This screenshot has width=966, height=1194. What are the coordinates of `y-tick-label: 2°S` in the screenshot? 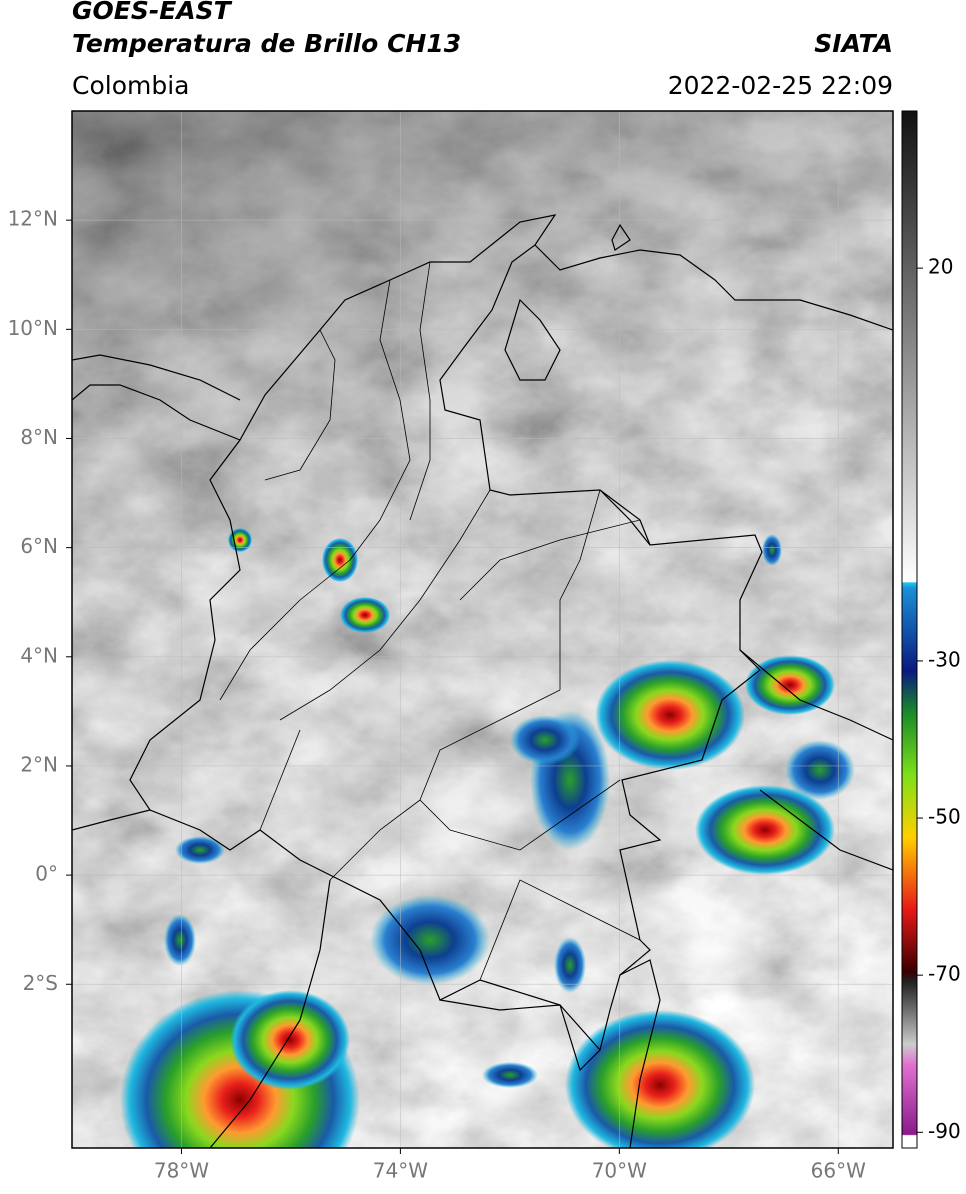 It's located at (40, 983).